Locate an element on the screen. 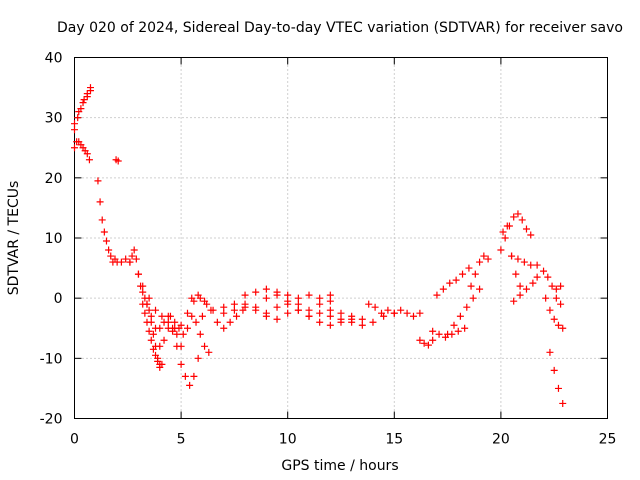  series-rise-c is located at coordinates (453, 281).